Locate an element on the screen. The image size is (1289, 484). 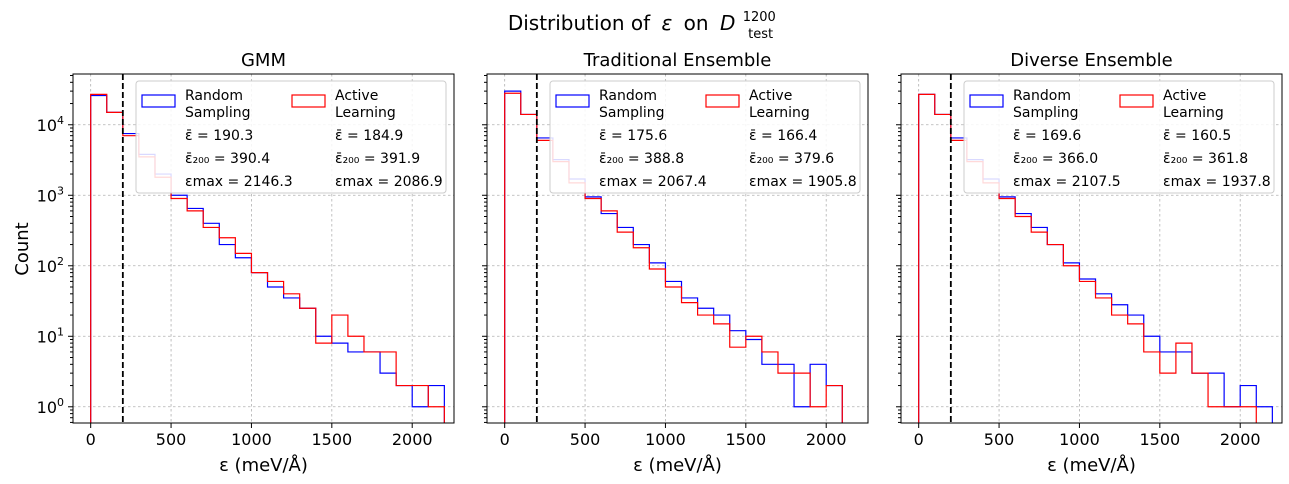
figure-title: Distribution of ε on D 1200 test is located at coordinates (645, 22).